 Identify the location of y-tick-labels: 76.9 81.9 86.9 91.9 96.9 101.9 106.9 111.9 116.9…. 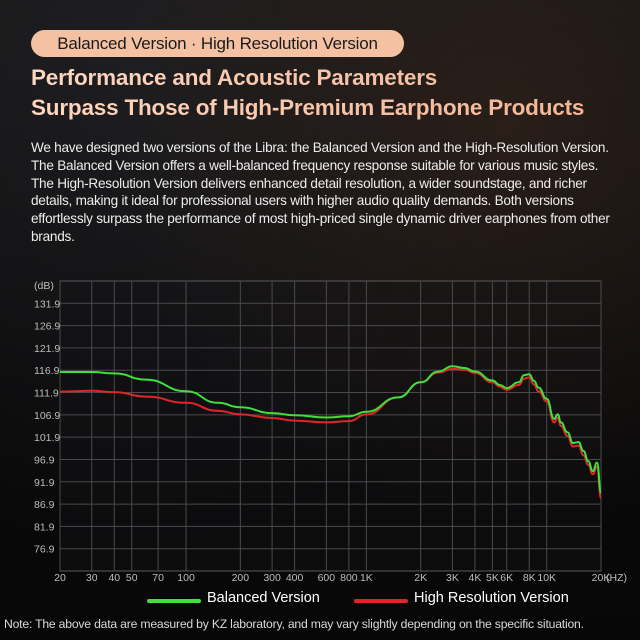
(47, 426).